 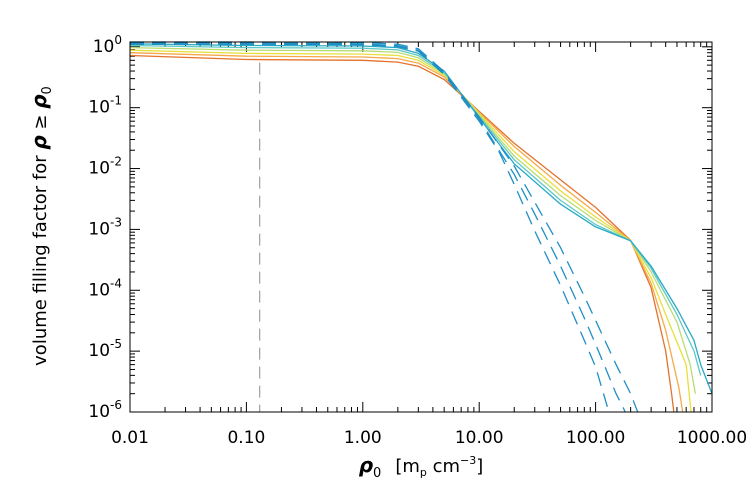 What do you see at coordinates (479, 438) in the screenshot?
I see `x-tick-label: 10.00` at bounding box center [479, 438].